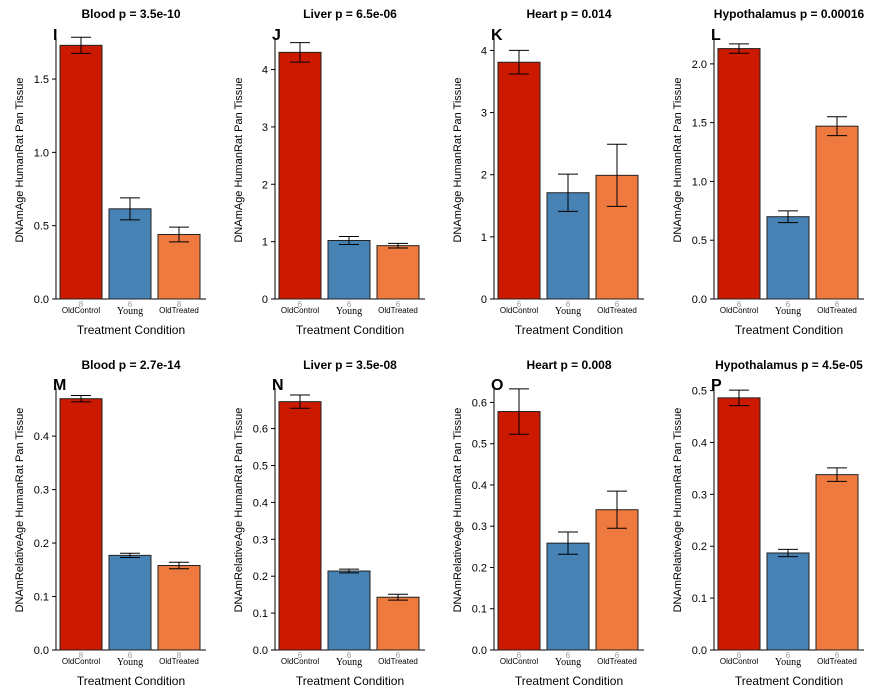 The height and width of the screenshot is (694, 872). I want to click on panel-letter: L, so click(716, 35).